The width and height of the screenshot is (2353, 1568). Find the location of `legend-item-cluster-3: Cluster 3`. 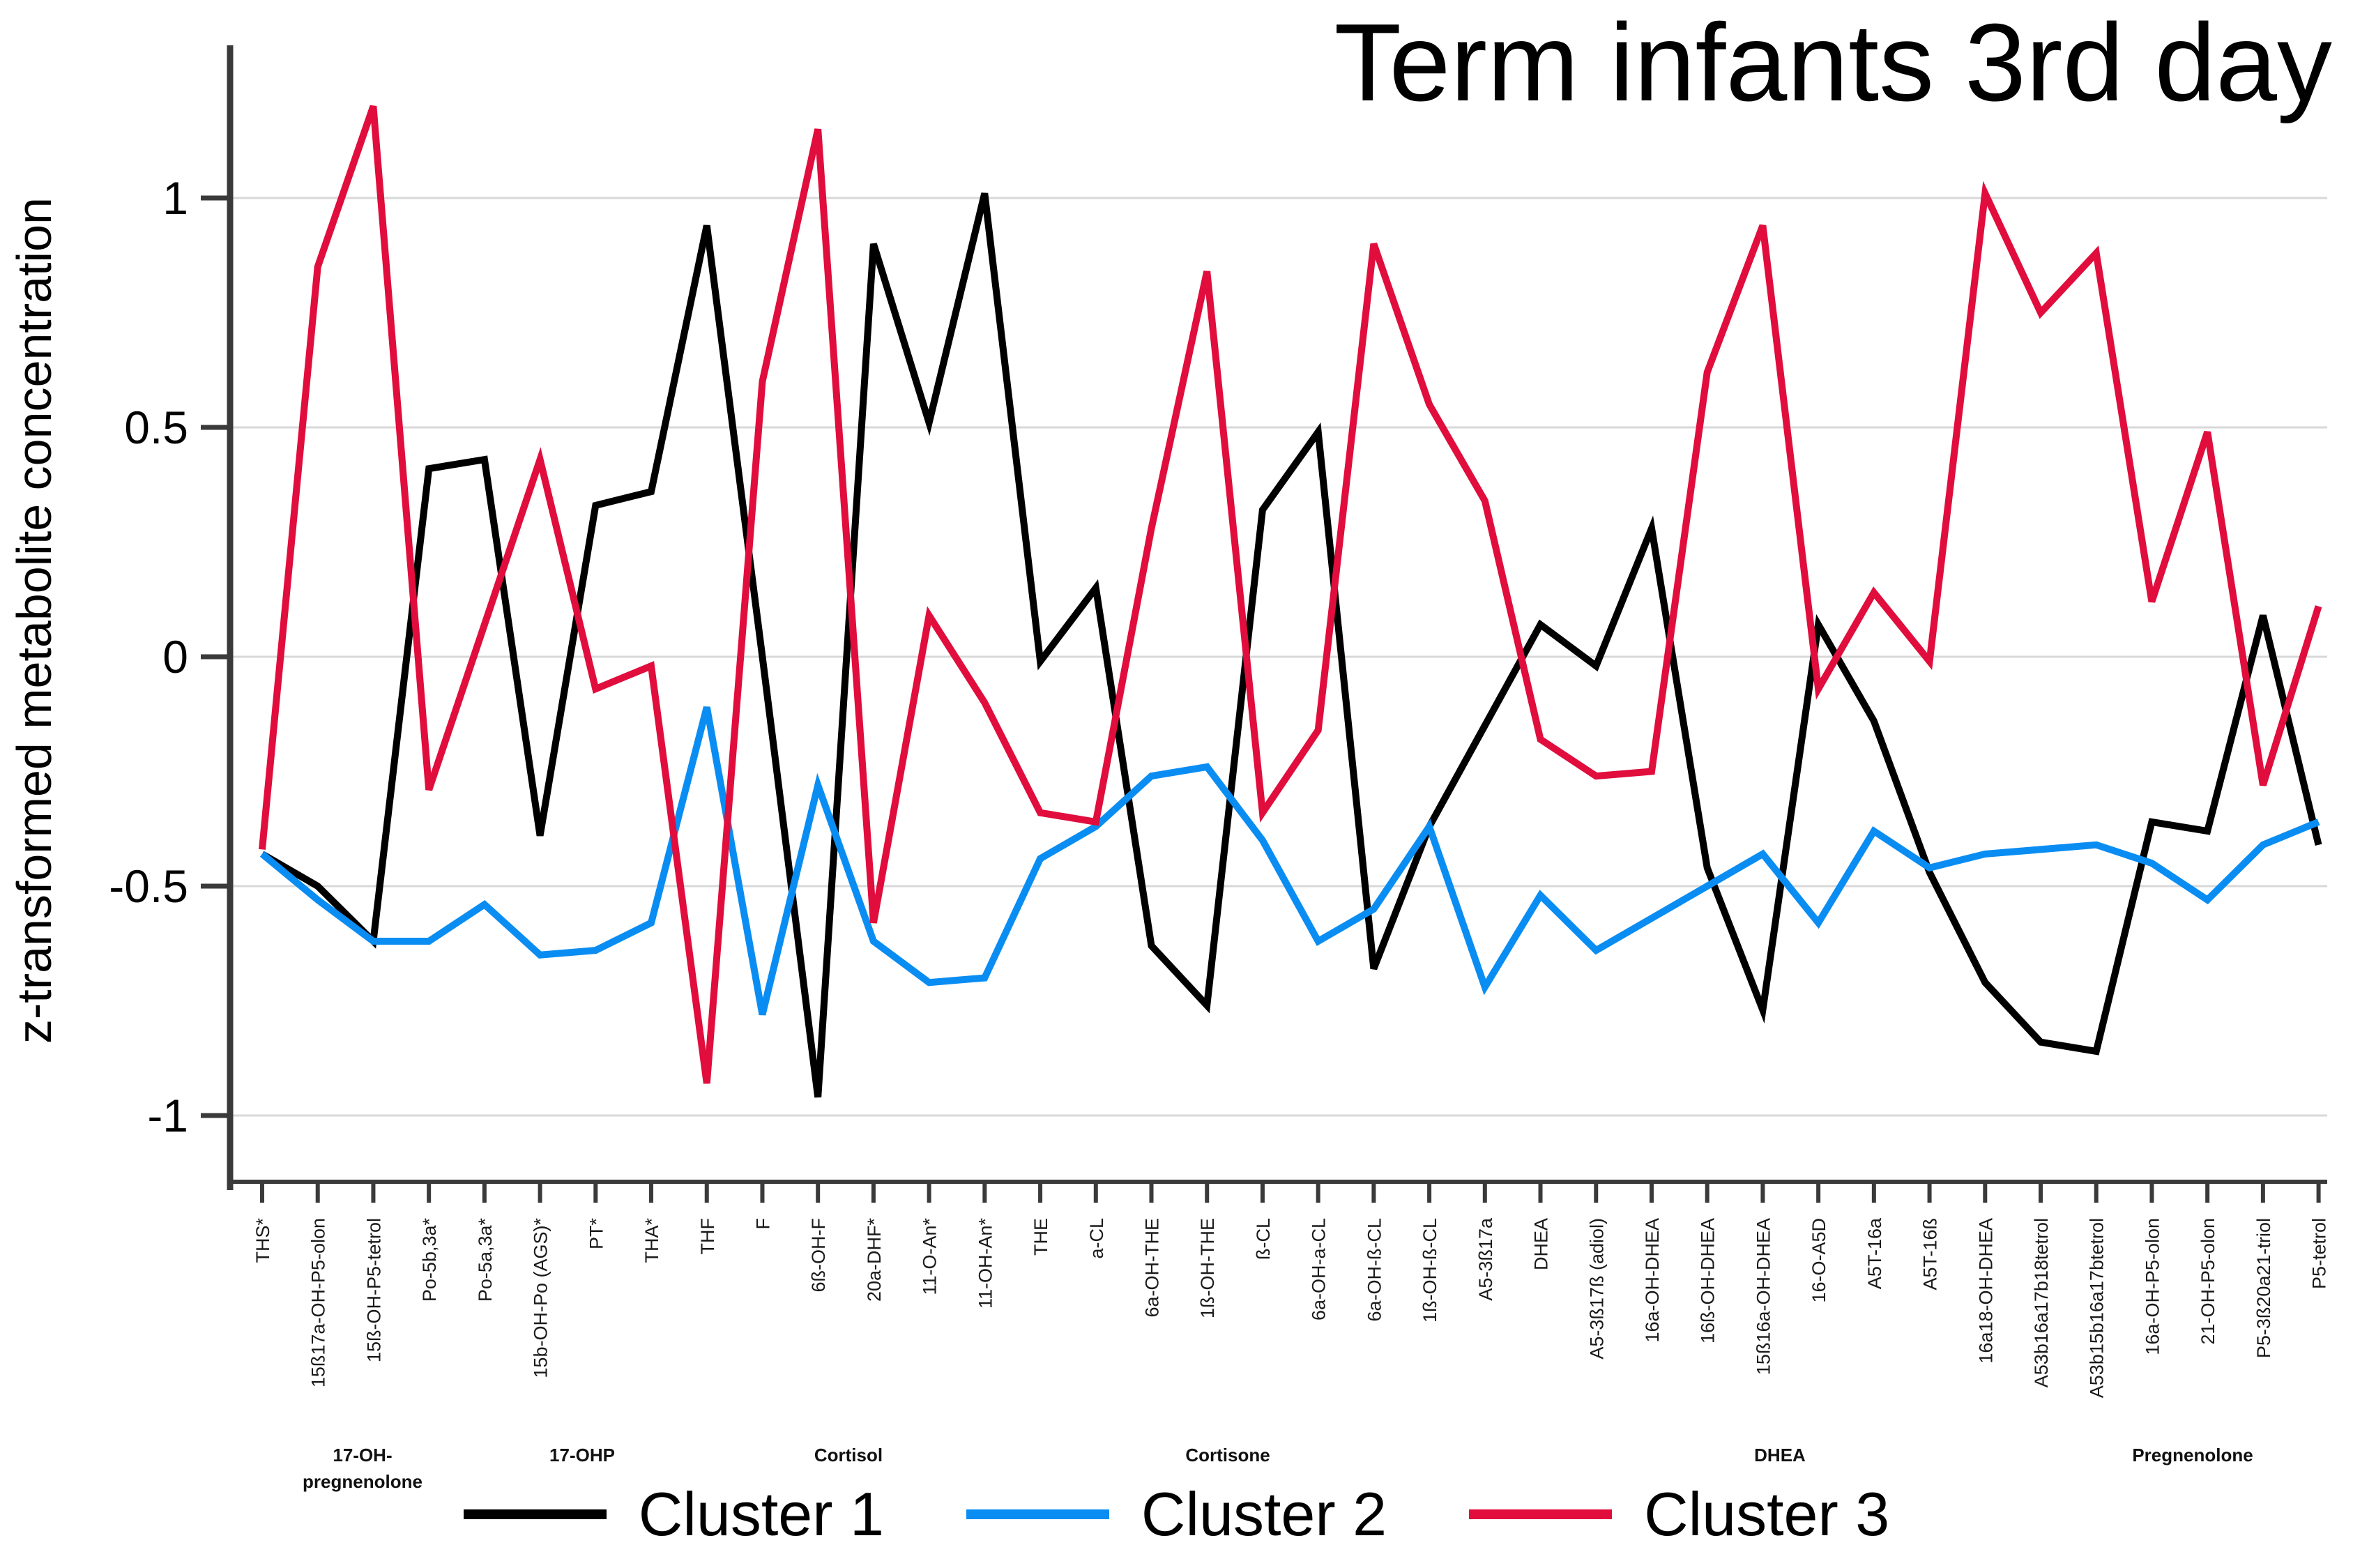

legend-item-cluster-3: Cluster 3 is located at coordinates (1679, 1514).